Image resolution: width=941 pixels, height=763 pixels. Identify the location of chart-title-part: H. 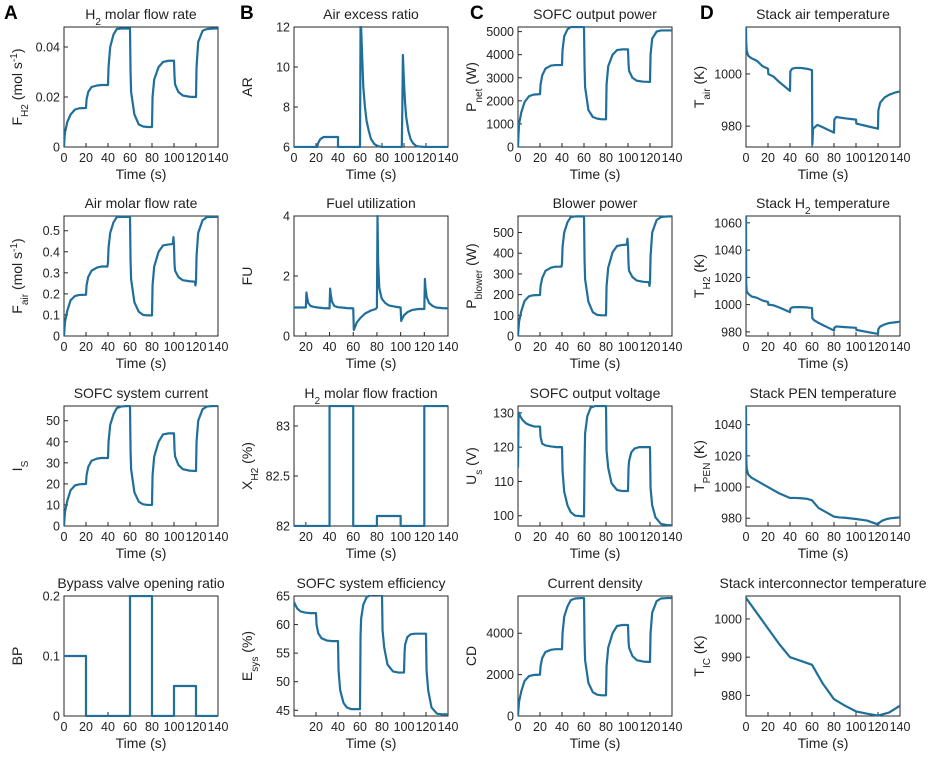
(309, 393).